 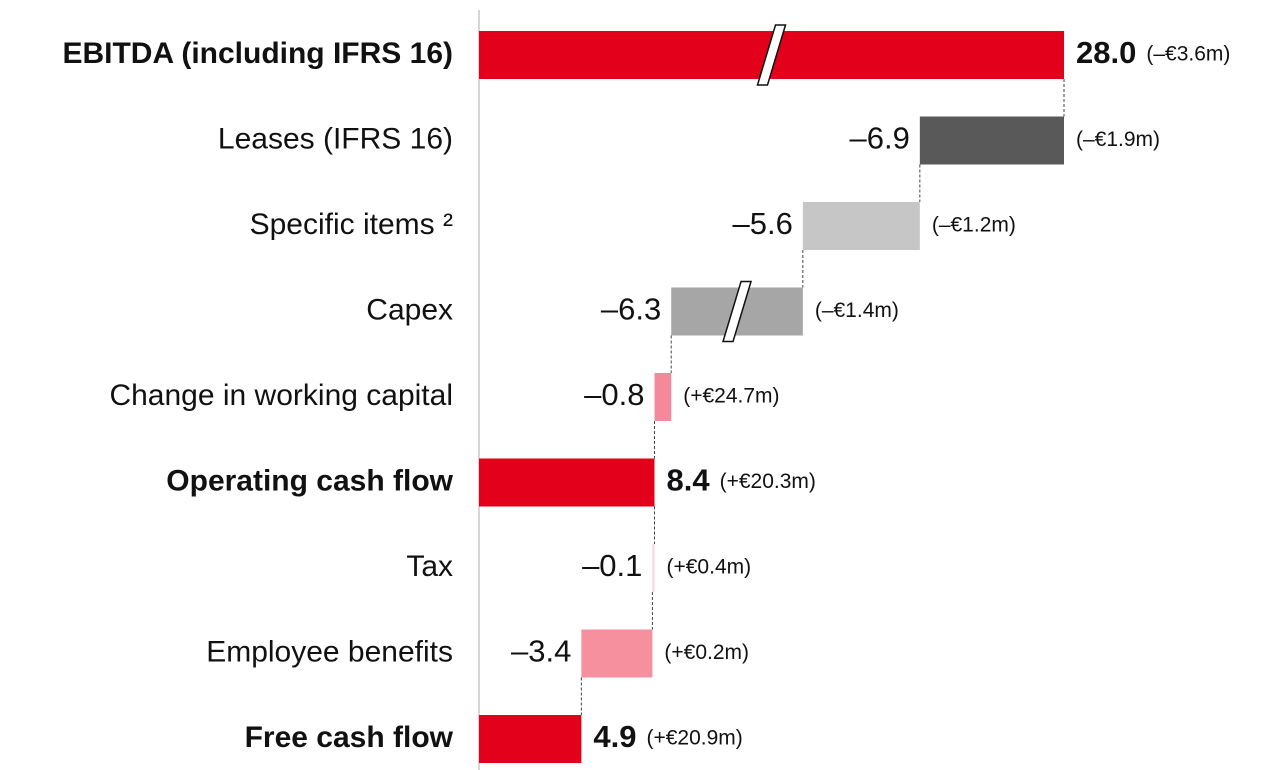 I want to click on annotation: (–€1.2m), so click(x=974, y=225).